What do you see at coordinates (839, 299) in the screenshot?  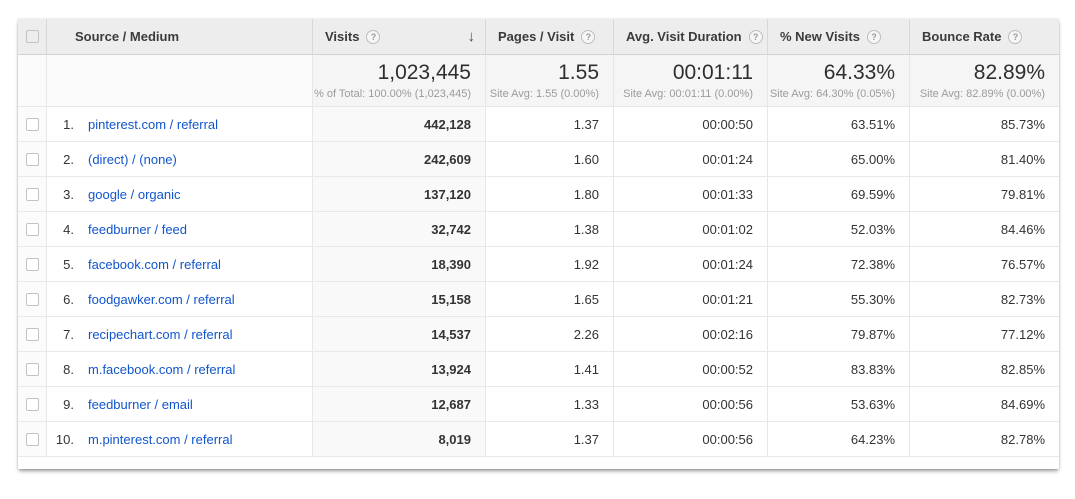 I see `pct-new-visits-value: 55.30%` at bounding box center [839, 299].